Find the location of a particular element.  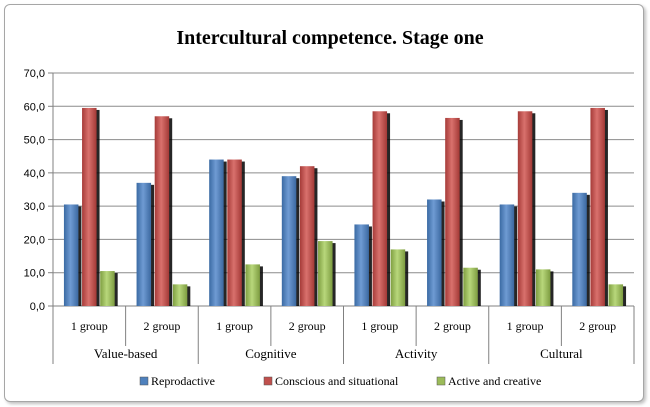

y-tick-label: 70,0 is located at coordinates (34, 74).